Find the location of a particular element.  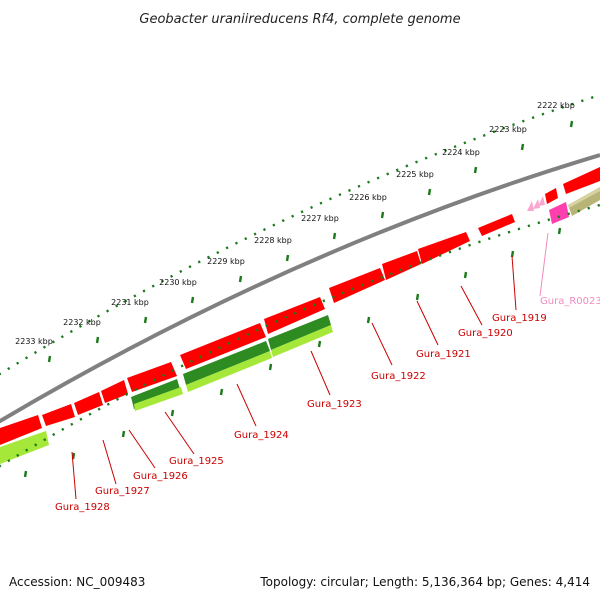

gene-label: Gura_1927 is located at coordinates (122, 491).